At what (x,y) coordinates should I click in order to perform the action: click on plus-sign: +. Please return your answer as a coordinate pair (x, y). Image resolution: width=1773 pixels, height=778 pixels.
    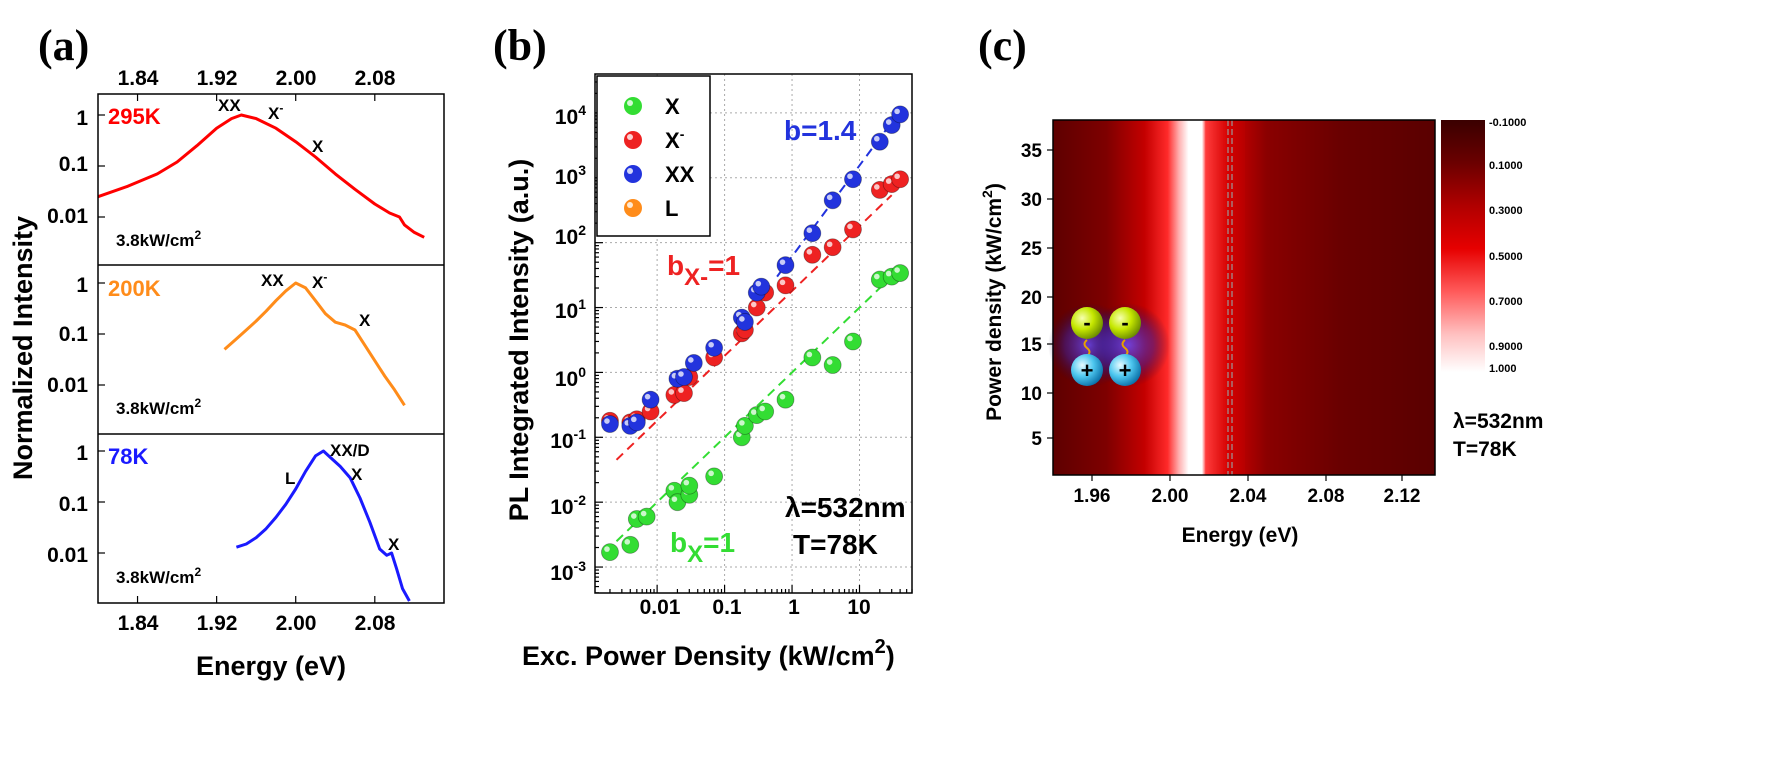
    Looking at the image, I should click on (1125, 370).